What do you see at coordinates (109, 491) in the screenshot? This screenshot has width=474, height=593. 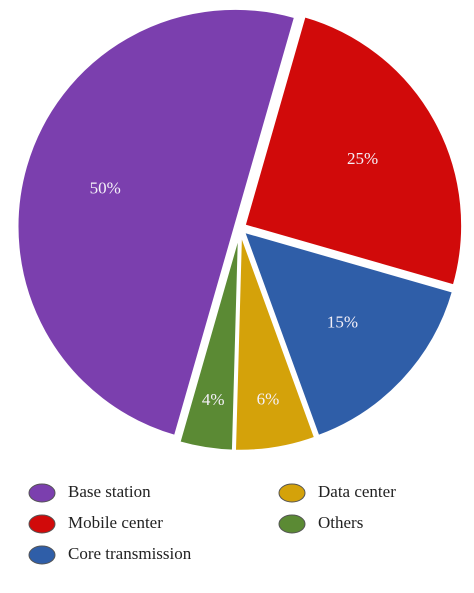 I see `legend-label: Base station` at bounding box center [109, 491].